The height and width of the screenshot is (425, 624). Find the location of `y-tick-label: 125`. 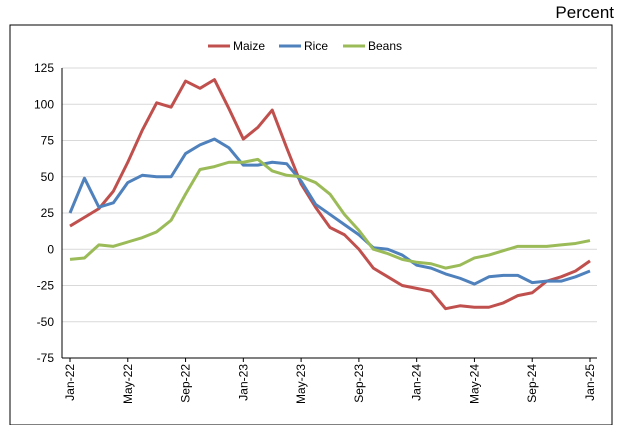

y-tick-label: 125 is located at coordinates (44, 68).